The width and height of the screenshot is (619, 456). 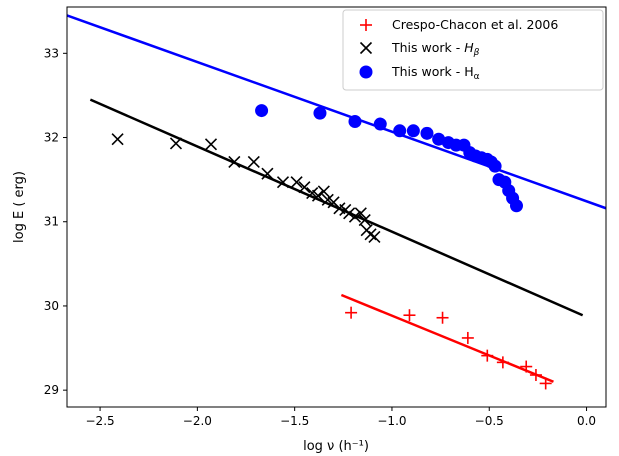 What do you see at coordinates (586, 421) in the screenshot?
I see `x-tick-label: 0.0` at bounding box center [586, 421].